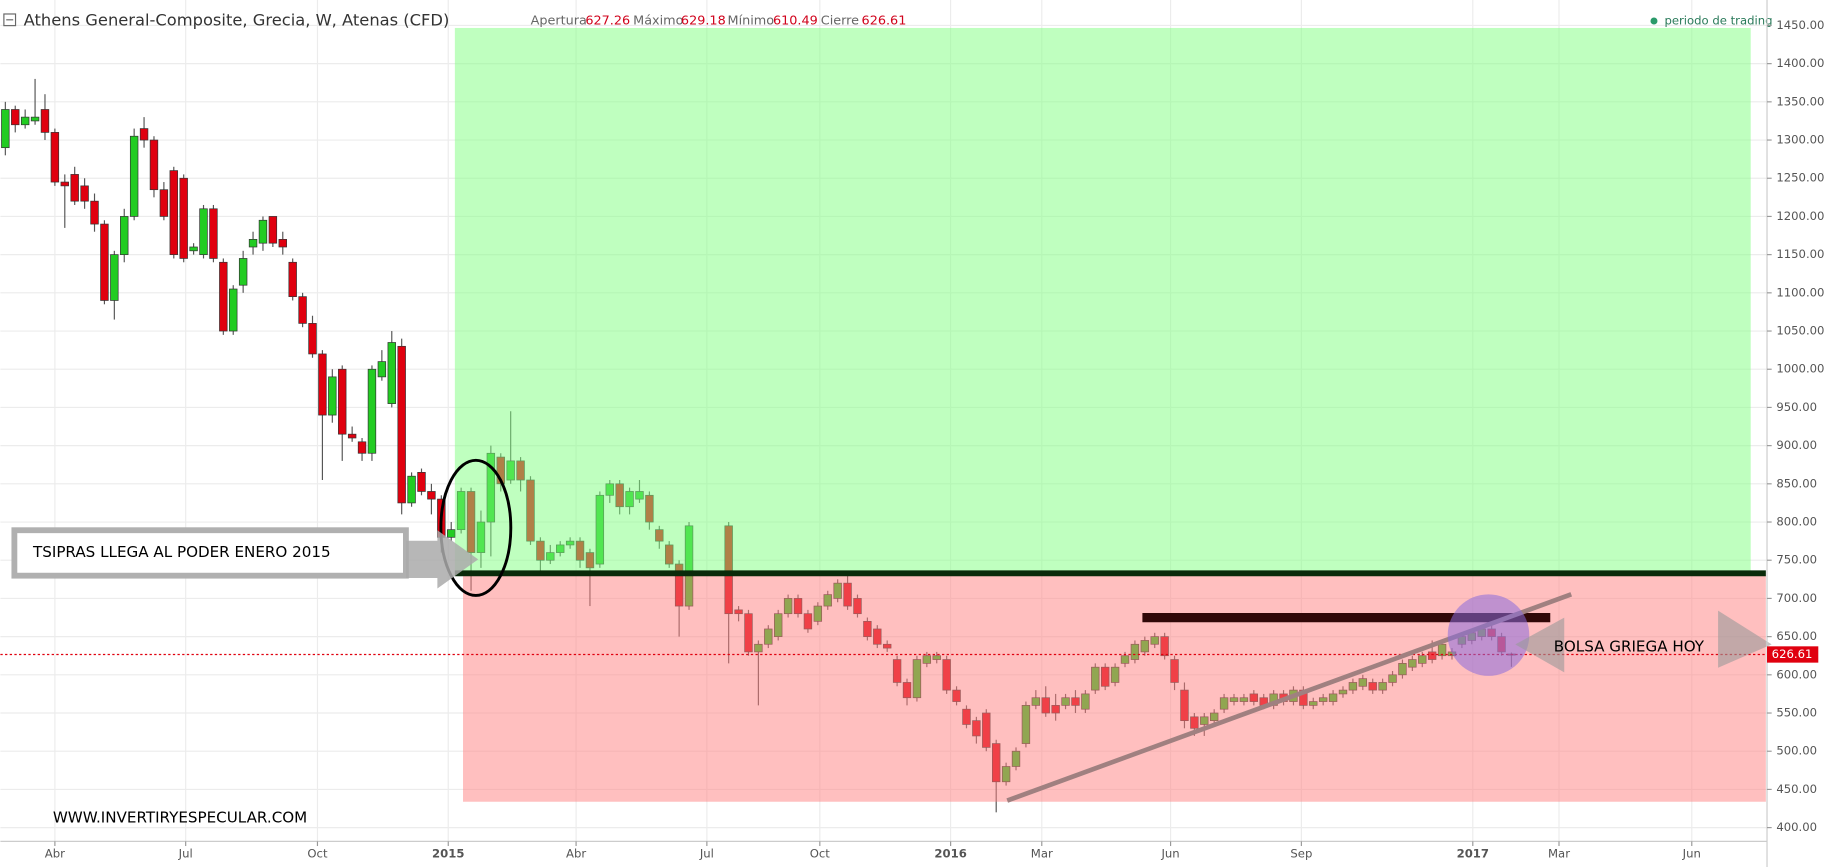 The width and height of the screenshot is (1828, 867). What do you see at coordinates (1796, 751) in the screenshot?
I see `y-tick-label: 500.00` at bounding box center [1796, 751].